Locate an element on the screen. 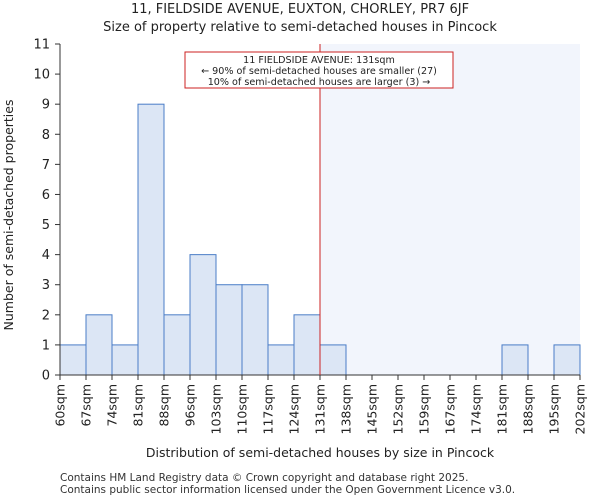 Image resolution: width=600 pixels, height=500 pixels. y-tick-label: 3 is located at coordinates (46, 285).